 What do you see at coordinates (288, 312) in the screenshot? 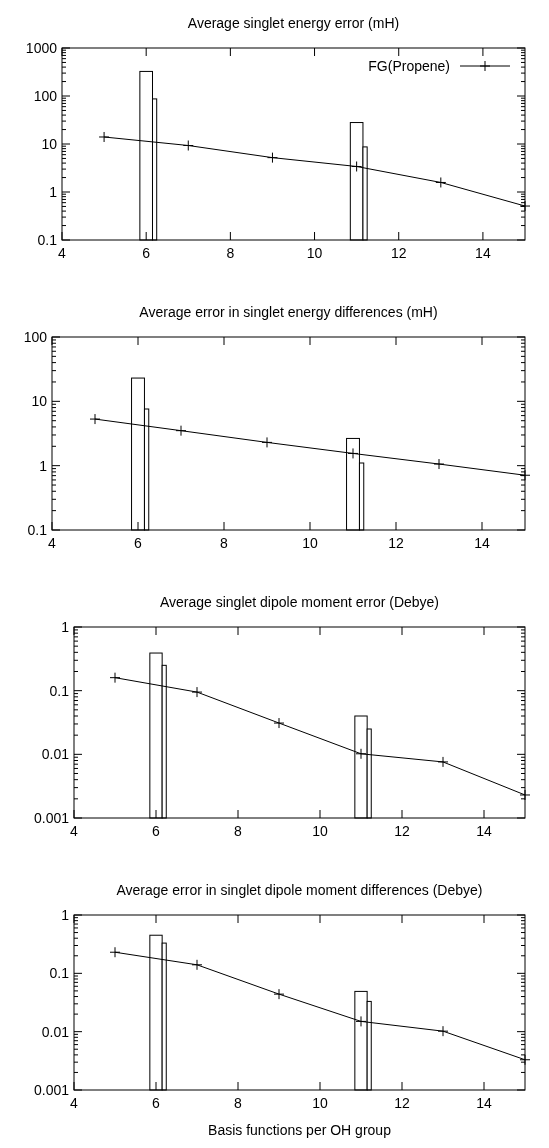
I see `chart-title: Average error in singlet energy differences (mH)` at bounding box center [288, 312].